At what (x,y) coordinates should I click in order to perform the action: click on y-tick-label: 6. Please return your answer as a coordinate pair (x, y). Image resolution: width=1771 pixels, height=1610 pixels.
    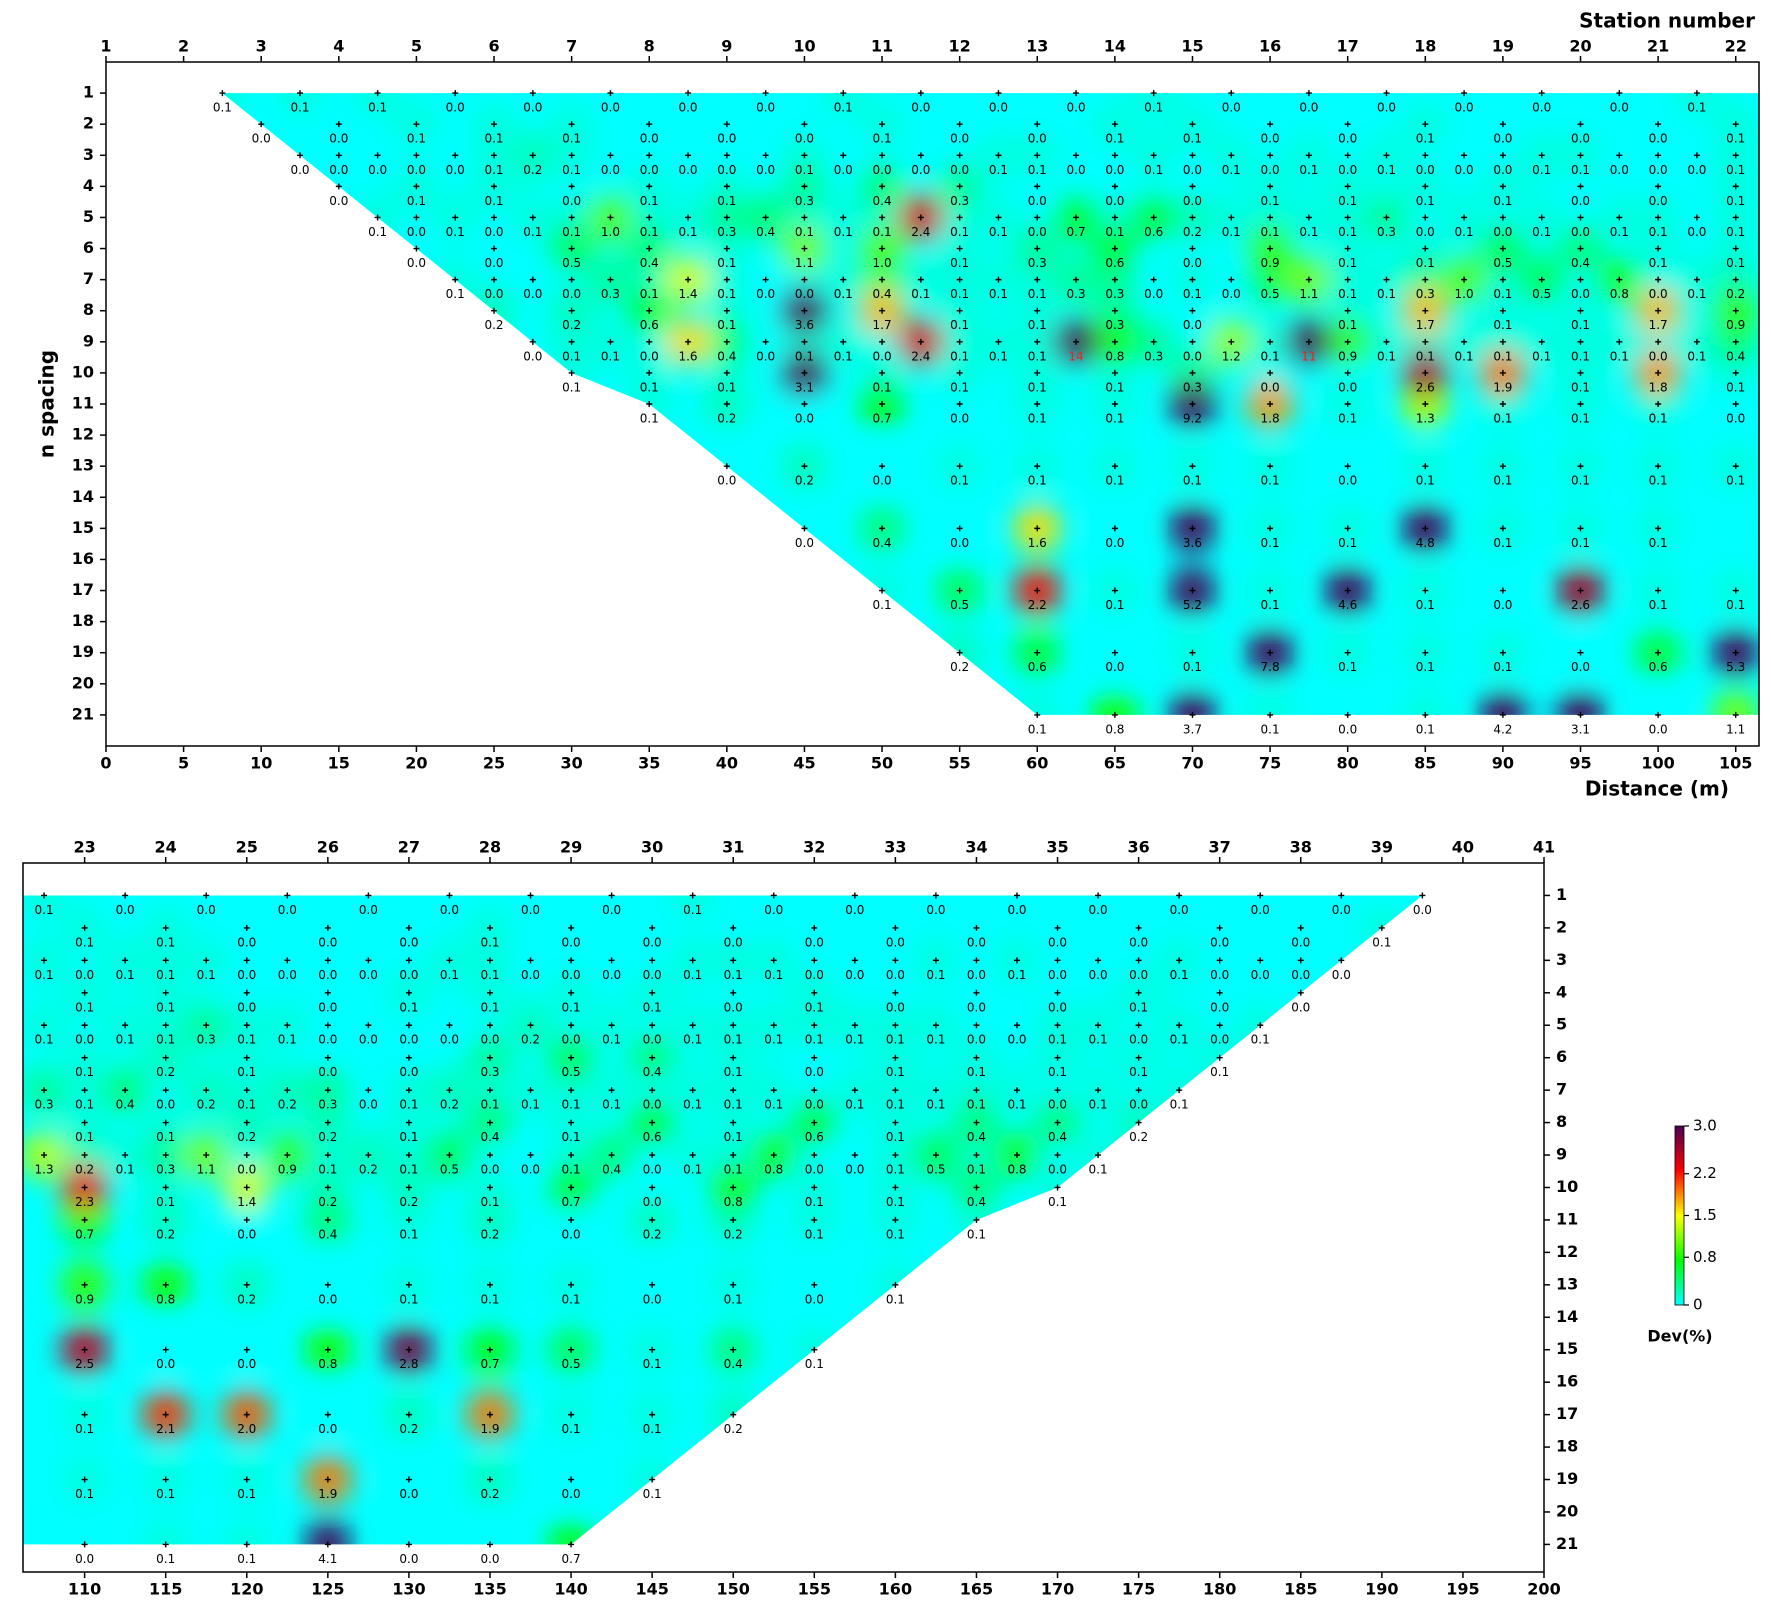
    Looking at the image, I should click on (1561, 1056).